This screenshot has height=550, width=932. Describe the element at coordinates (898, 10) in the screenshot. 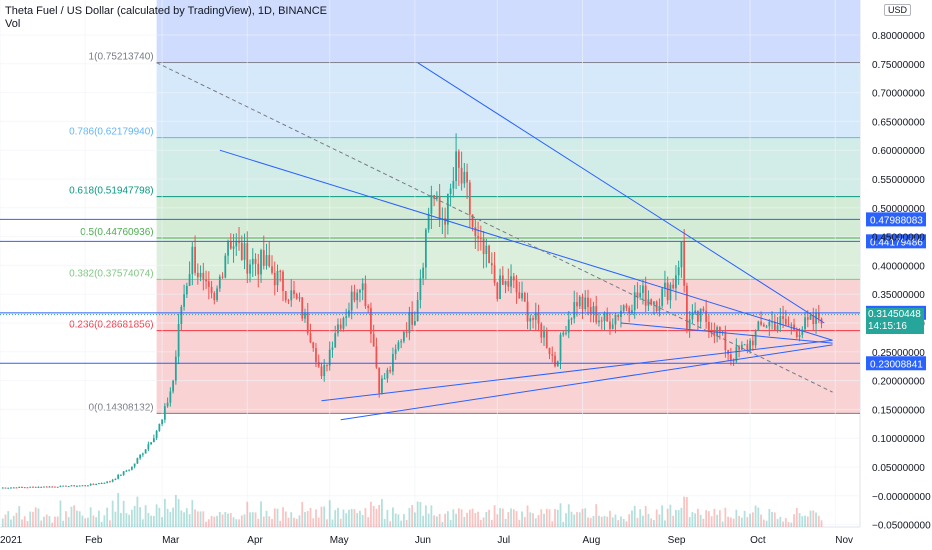

I see `currency-label: USD` at that location.